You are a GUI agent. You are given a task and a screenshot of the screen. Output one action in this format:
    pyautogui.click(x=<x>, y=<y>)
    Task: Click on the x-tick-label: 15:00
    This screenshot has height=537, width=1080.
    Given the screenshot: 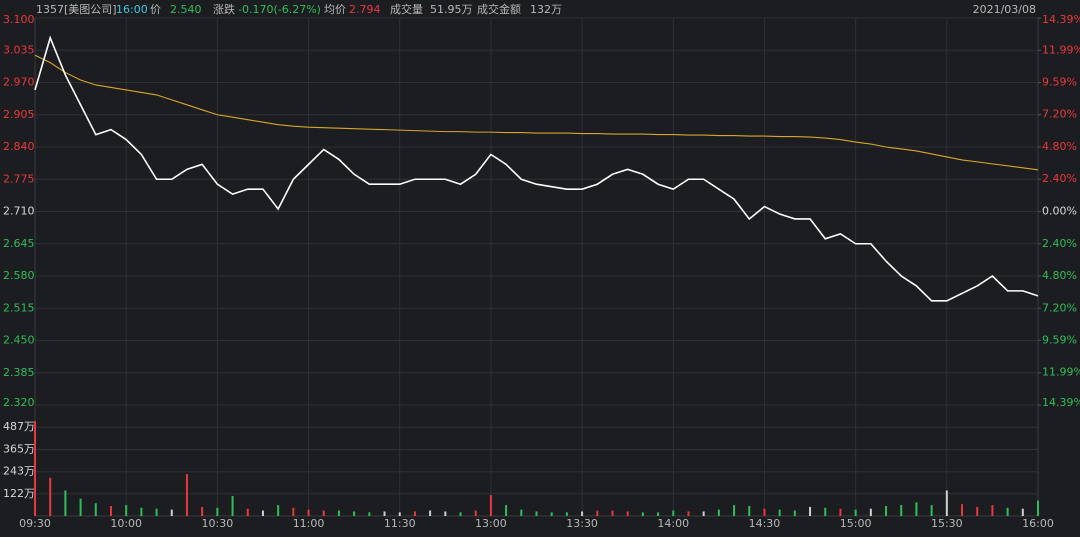 What is the action you would take?
    pyautogui.click(x=856, y=523)
    